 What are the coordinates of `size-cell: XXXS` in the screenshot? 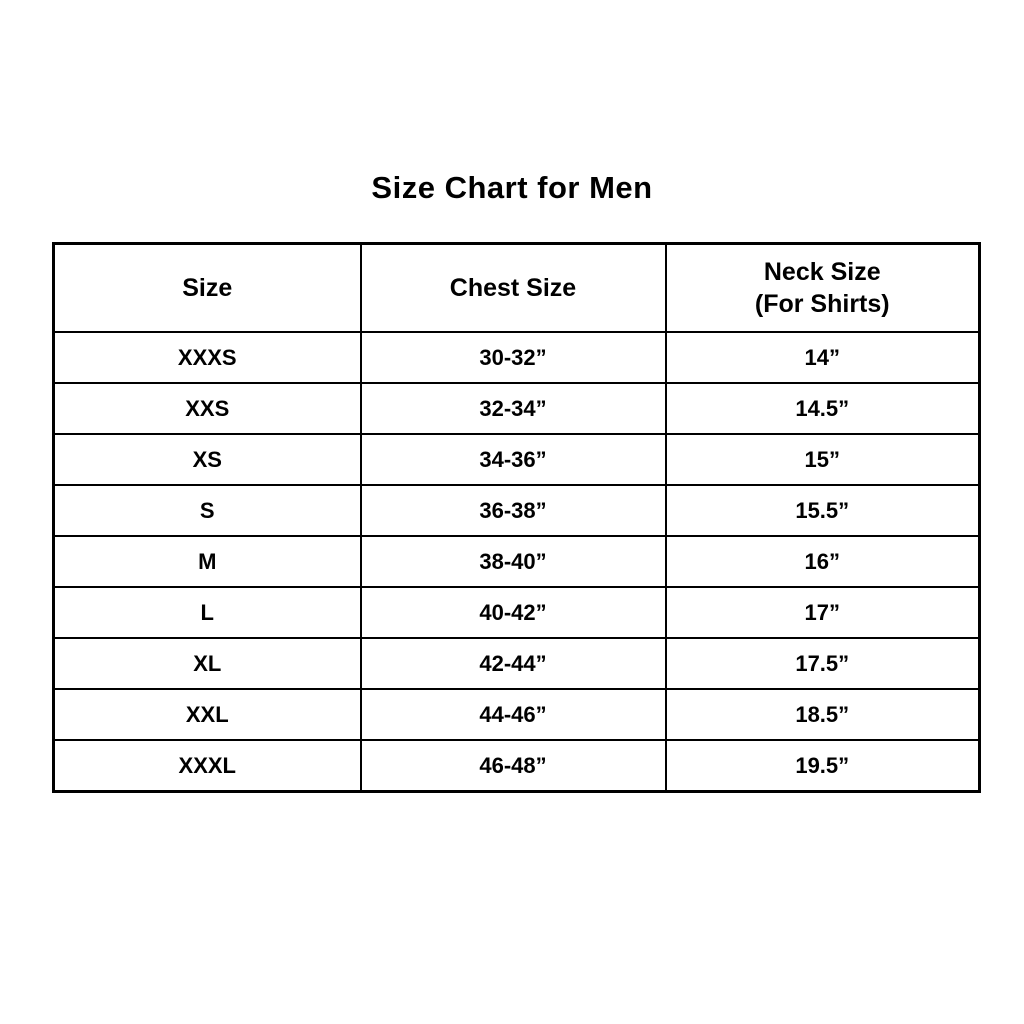 It's located at (207, 357).